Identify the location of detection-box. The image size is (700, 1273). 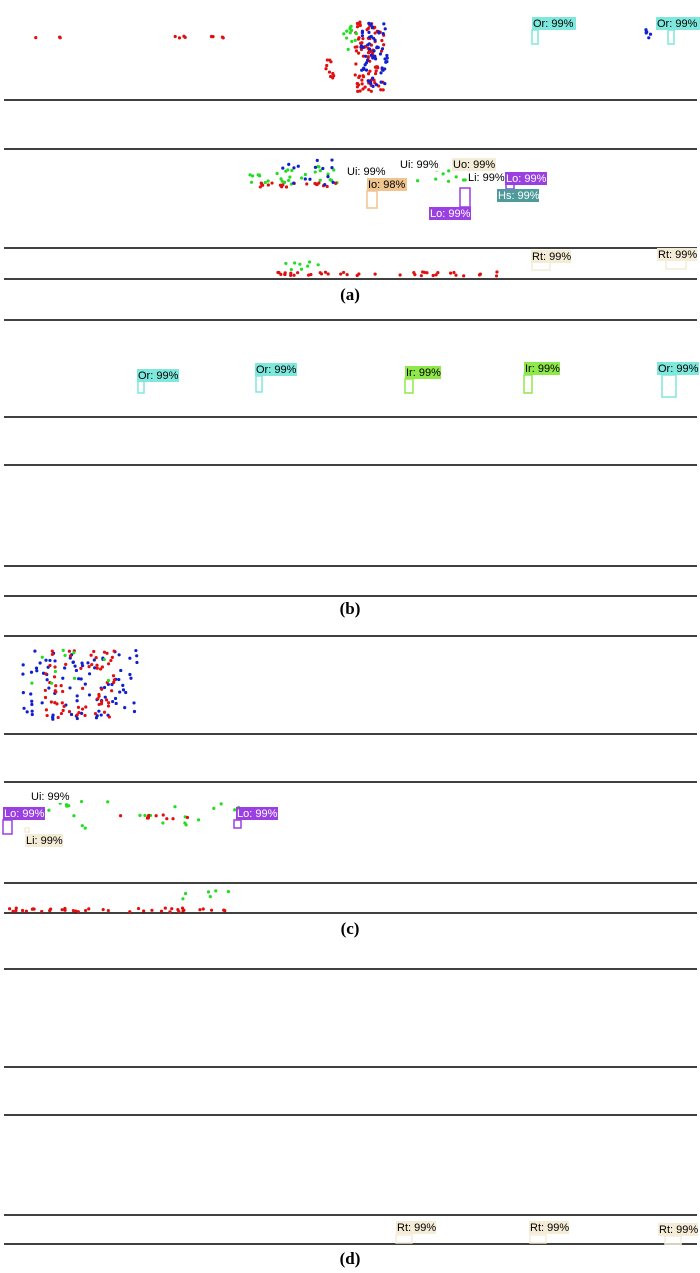
(372, 199).